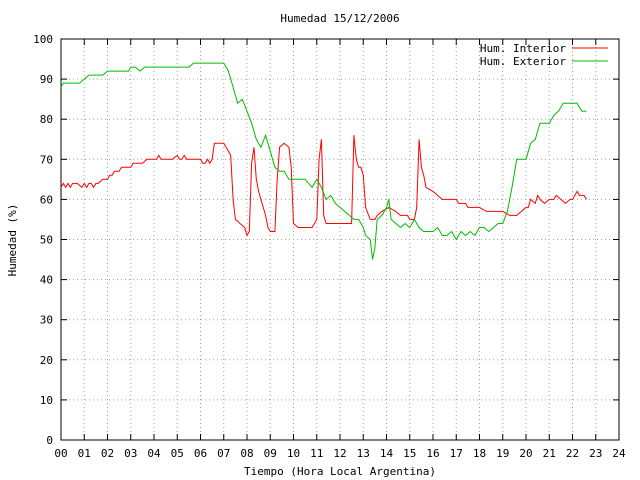 Image resolution: width=640 pixels, height=480 pixels. Describe the element at coordinates (154, 453) in the screenshot. I see `x-tick-label: 04` at that location.